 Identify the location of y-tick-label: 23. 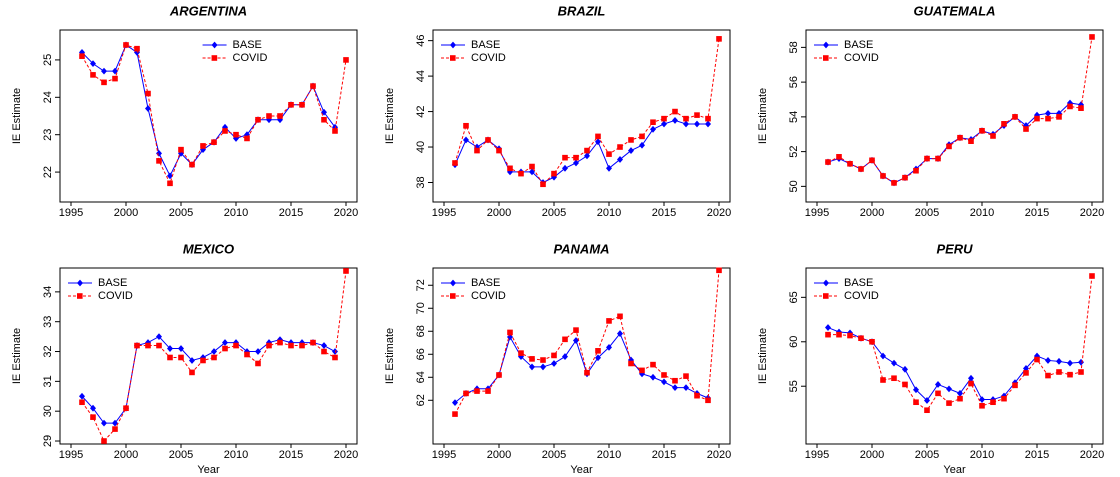
(48, 135).